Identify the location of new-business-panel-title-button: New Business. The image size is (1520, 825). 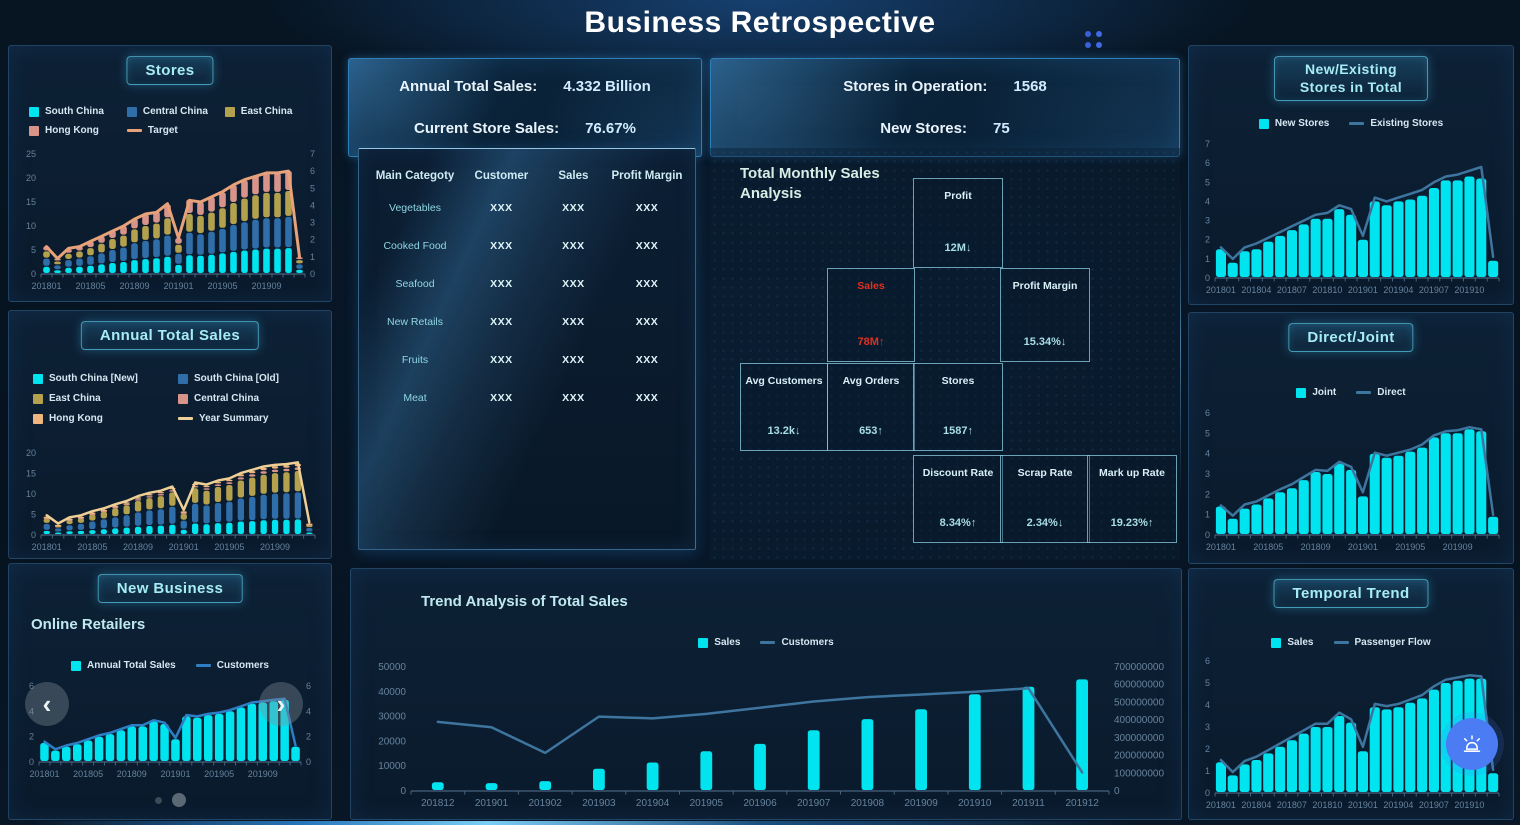
(170, 588).